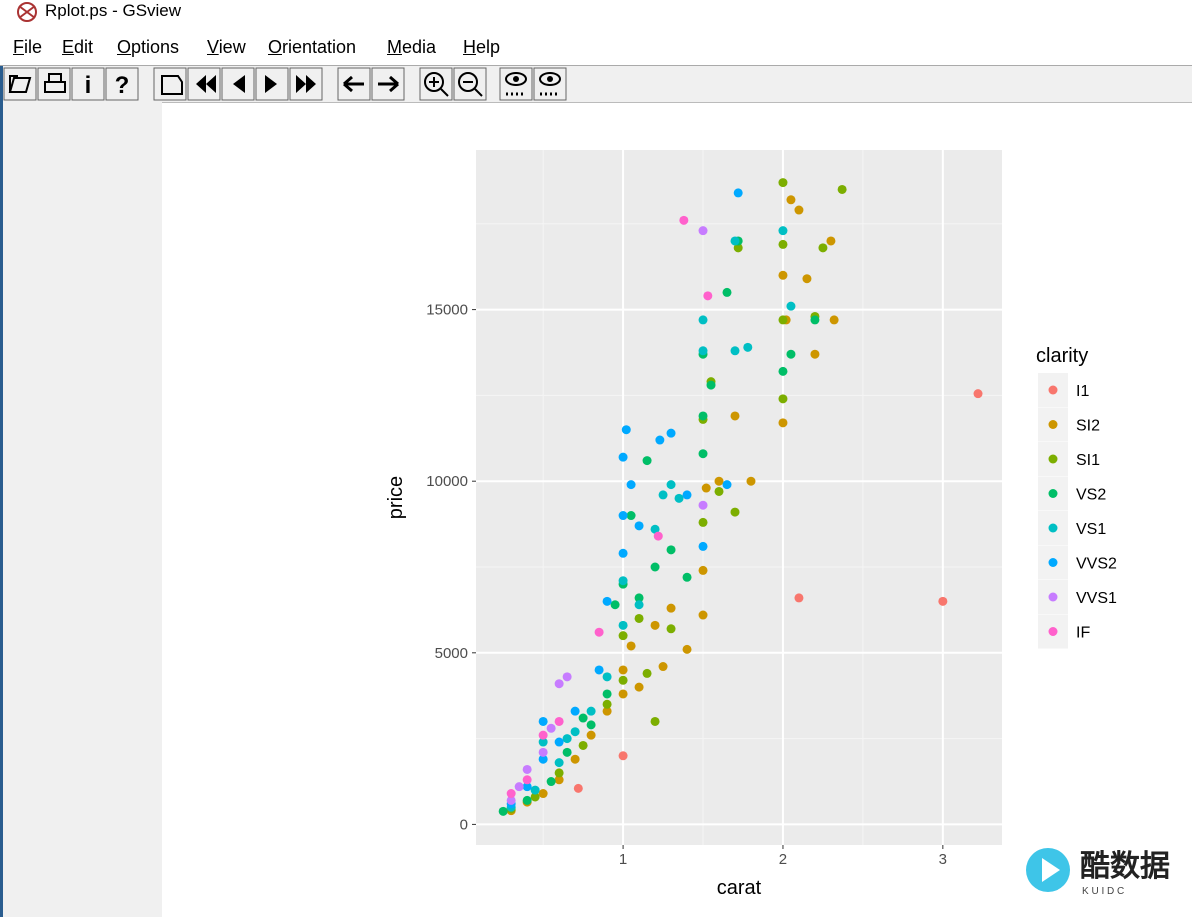 This screenshot has height=917, width=1192. What do you see at coordinates (1088, 460) in the screenshot?
I see `legend-label: SI1` at bounding box center [1088, 460].